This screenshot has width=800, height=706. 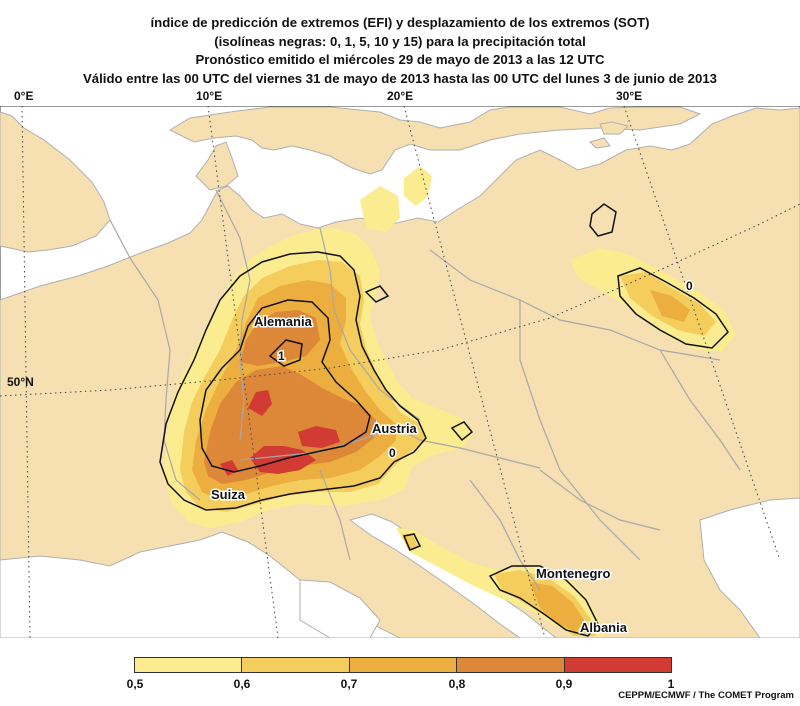 What do you see at coordinates (609, 135) in the screenshot?
I see `land-baltic-islands` at bounding box center [609, 135].